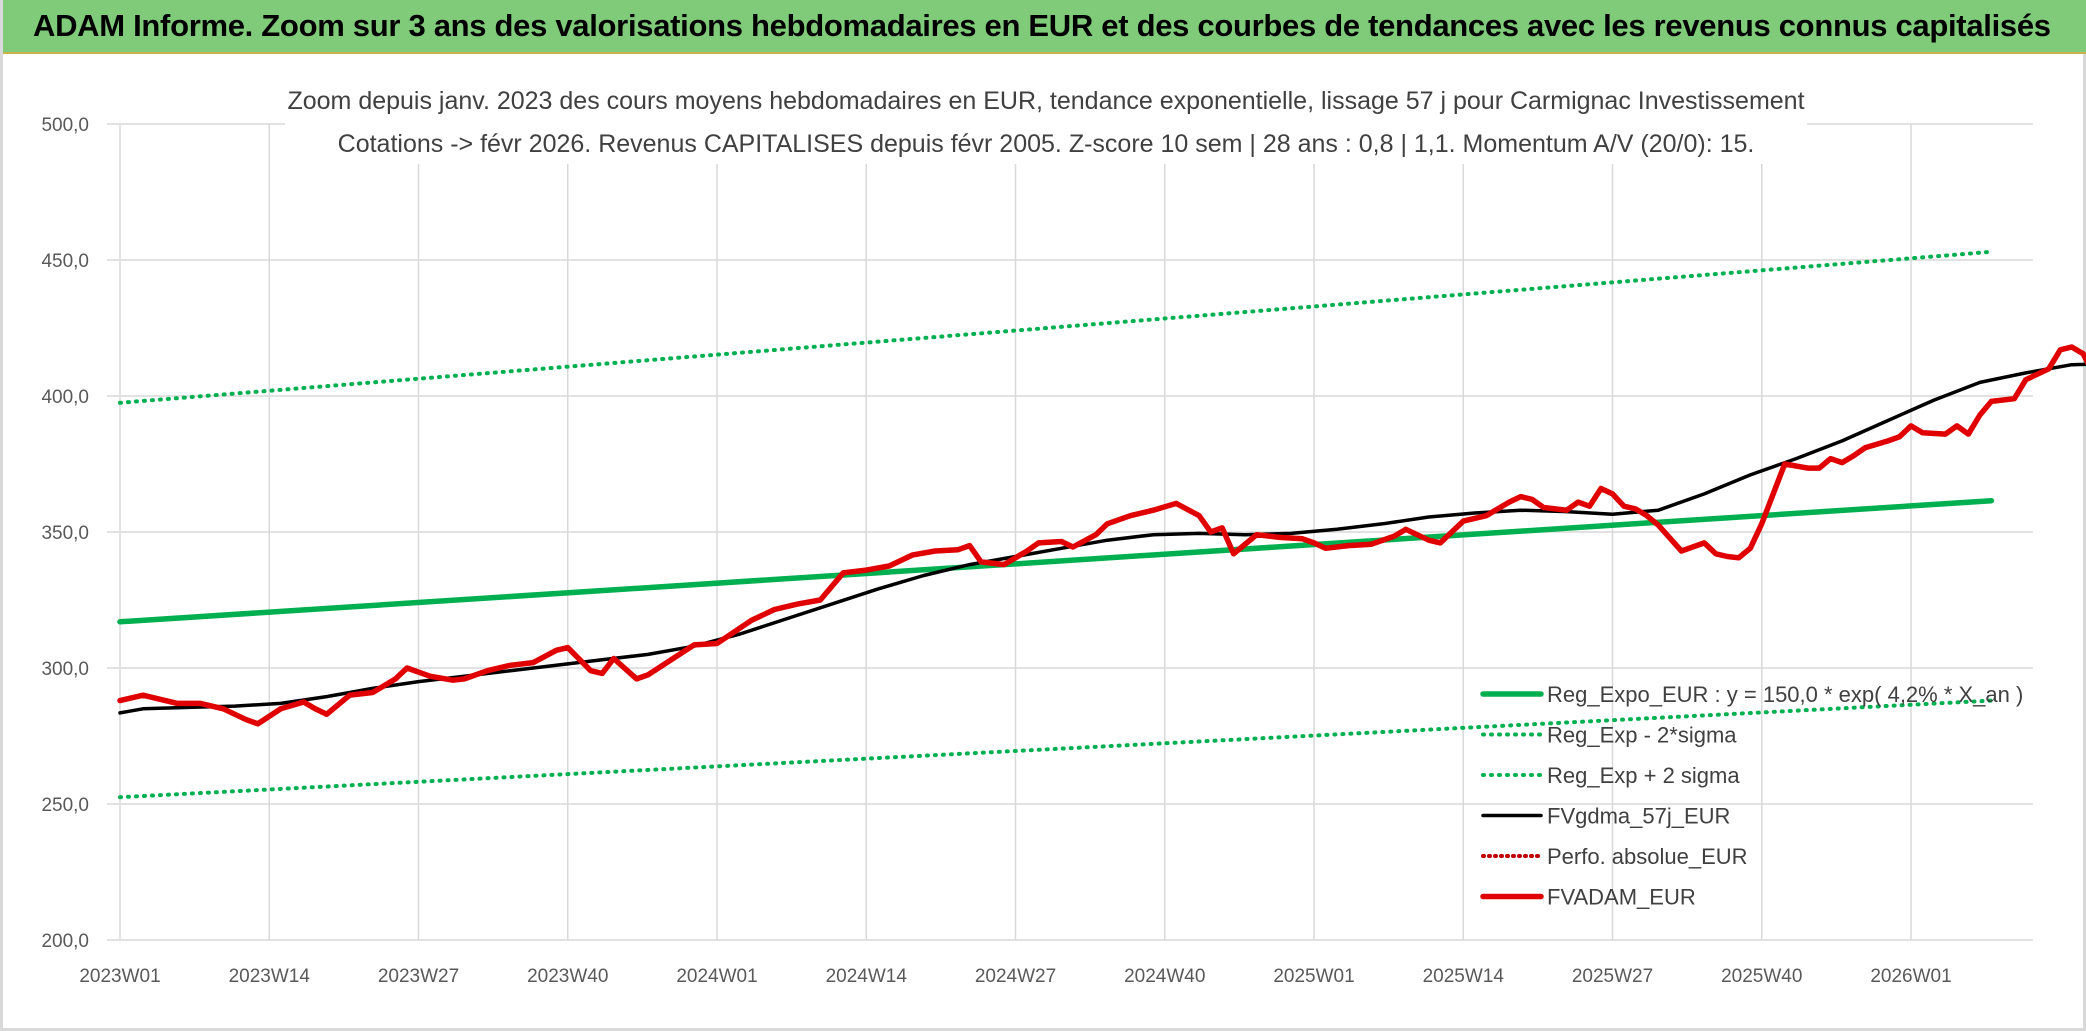 The height and width of the screenshot is (1031, 2086). What do you see at coordinates (65, 397) in the screenshot?
I see `y-tick-label: 400,0` at bounding box center [65, 397].